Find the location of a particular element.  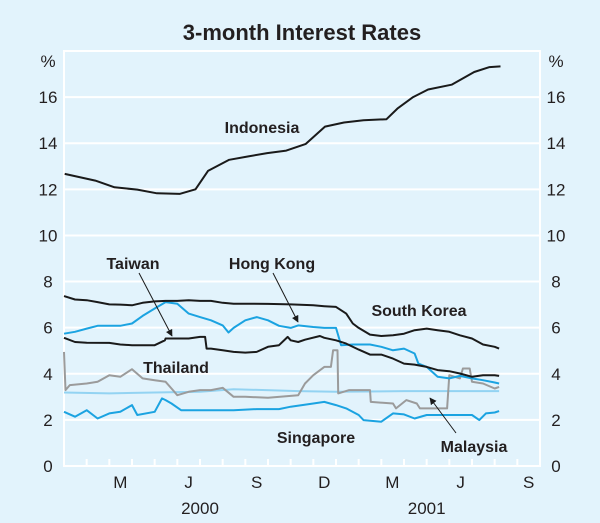

label-south-korea: South Korea is located at coordinates (418, 311).